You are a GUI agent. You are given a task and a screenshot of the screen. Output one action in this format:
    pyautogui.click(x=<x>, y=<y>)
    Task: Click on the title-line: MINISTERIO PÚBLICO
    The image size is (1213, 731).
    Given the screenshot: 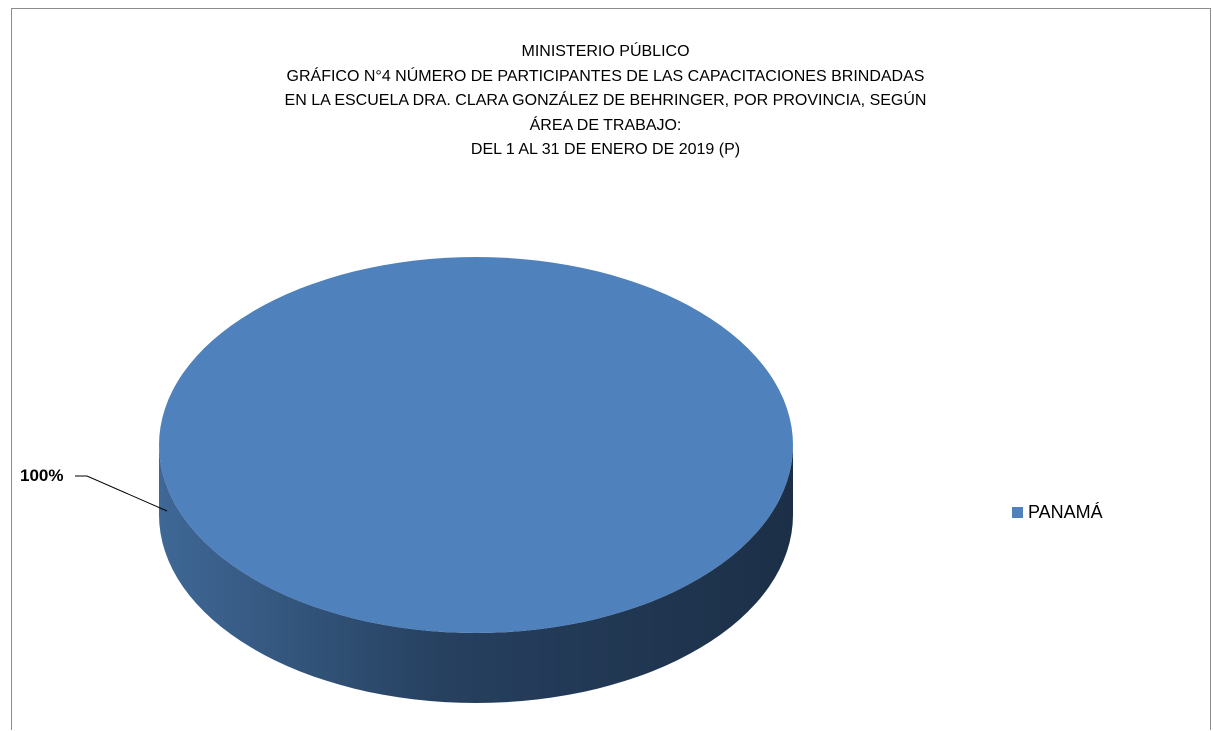 What is the action you would take?
    pyautogui.click(x=605, y=51)
    